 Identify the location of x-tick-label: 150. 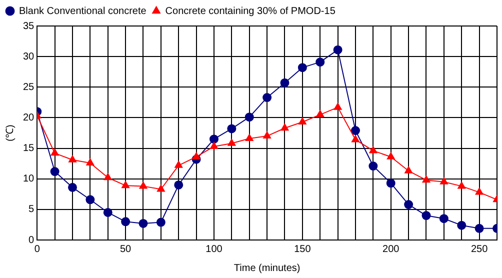
(303, 249).